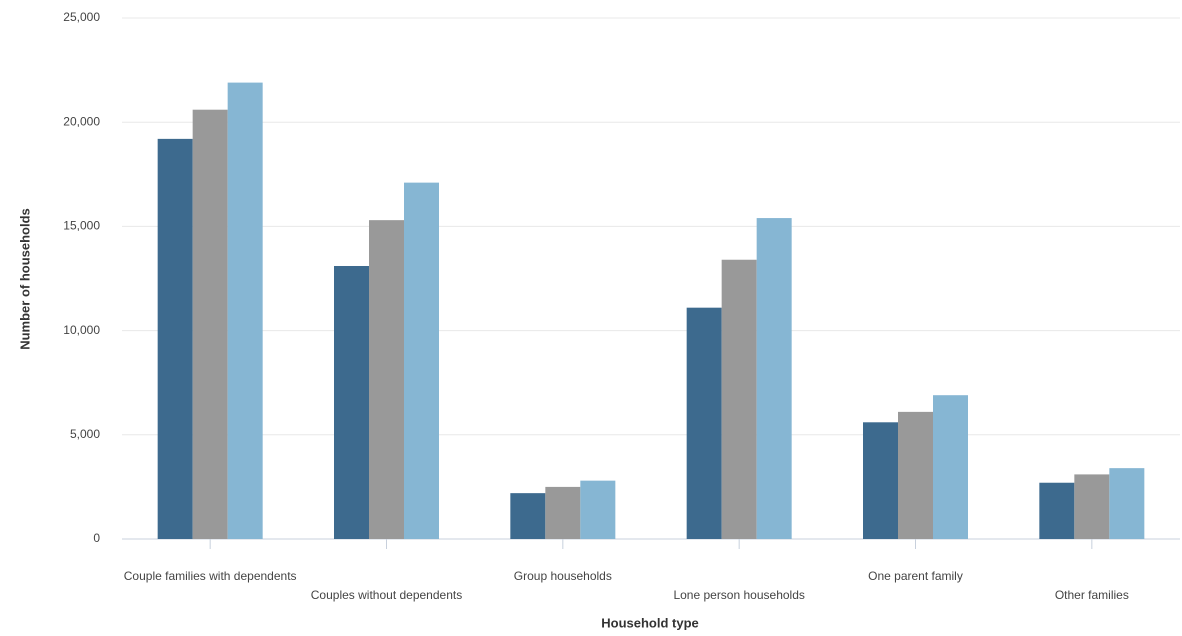  I want to click on y-axis-title: Number of households, so click(24, 279).